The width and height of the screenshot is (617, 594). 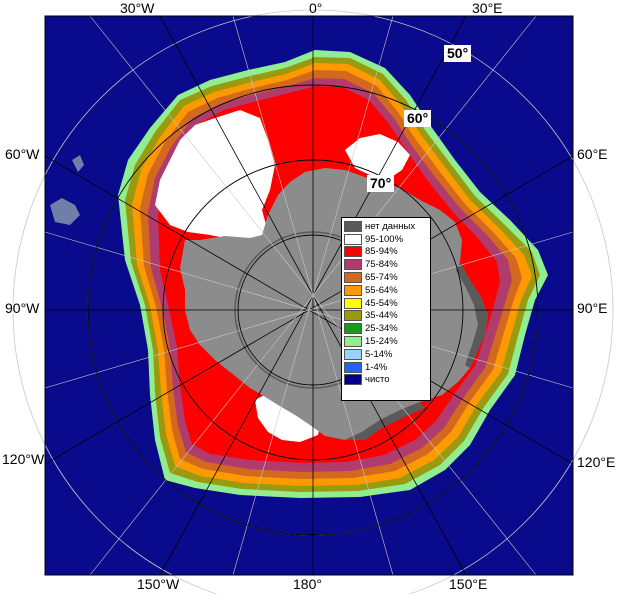 I want to click on legend-item: 65-74%, so click(x=386, y=277).